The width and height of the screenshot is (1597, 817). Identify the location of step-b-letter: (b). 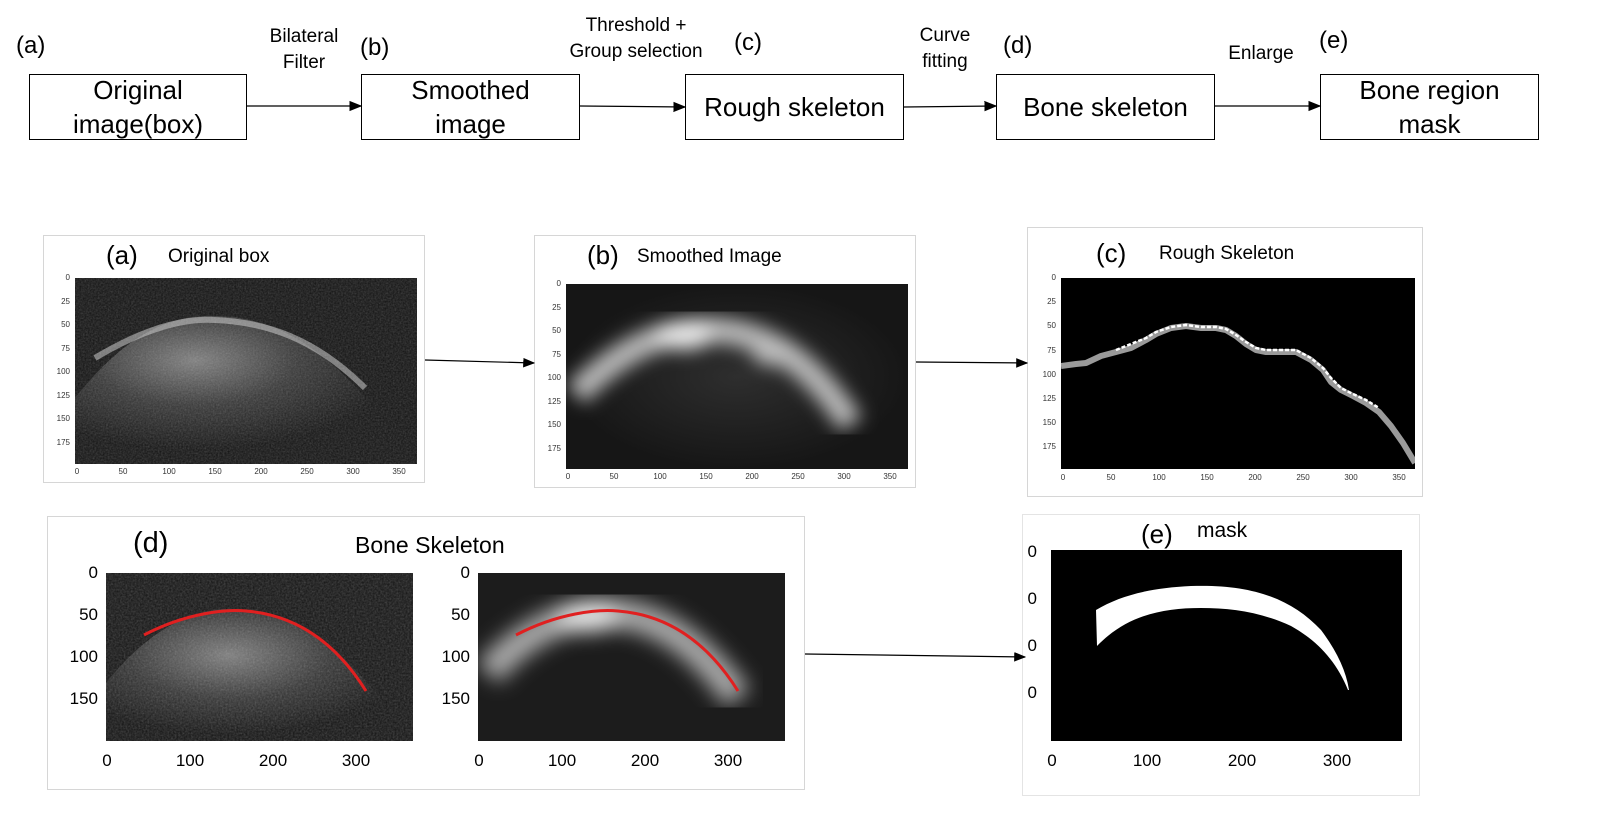
(375, 47).